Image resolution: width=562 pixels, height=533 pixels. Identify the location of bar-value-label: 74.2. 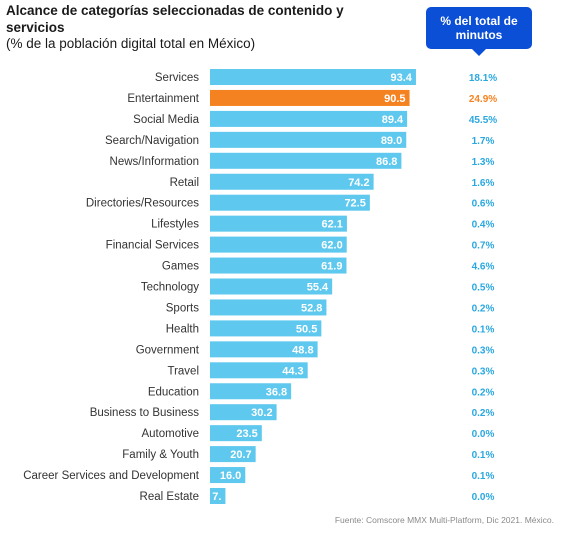
(358, 183).